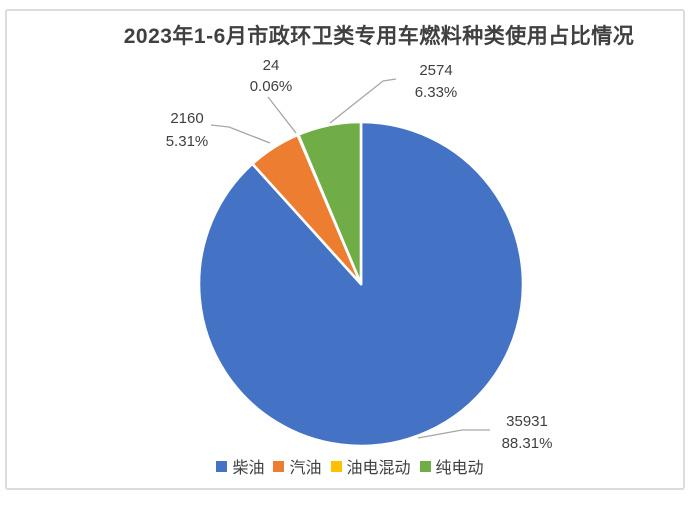 This screenshot has height=509, width=700. Describe the element at coordinates (436, 81) in the screenshot. I see `data-label-electric: 2574 6.33%` at that location.